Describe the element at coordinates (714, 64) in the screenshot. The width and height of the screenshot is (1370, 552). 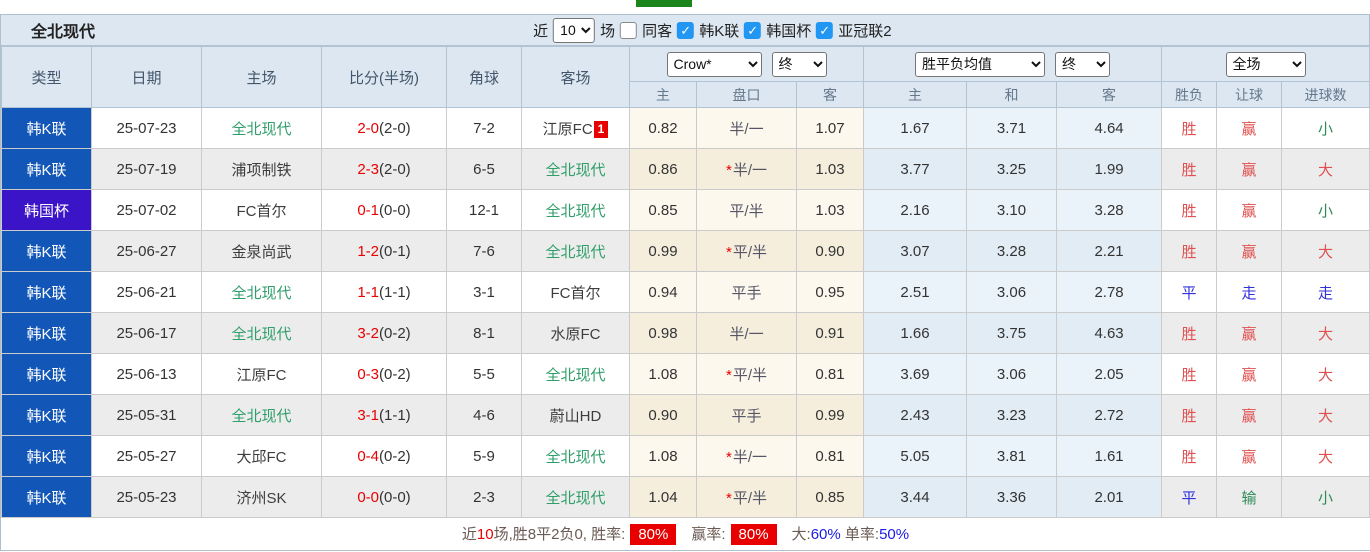
I see `asian-odds-company-select: Crow*` at that location.